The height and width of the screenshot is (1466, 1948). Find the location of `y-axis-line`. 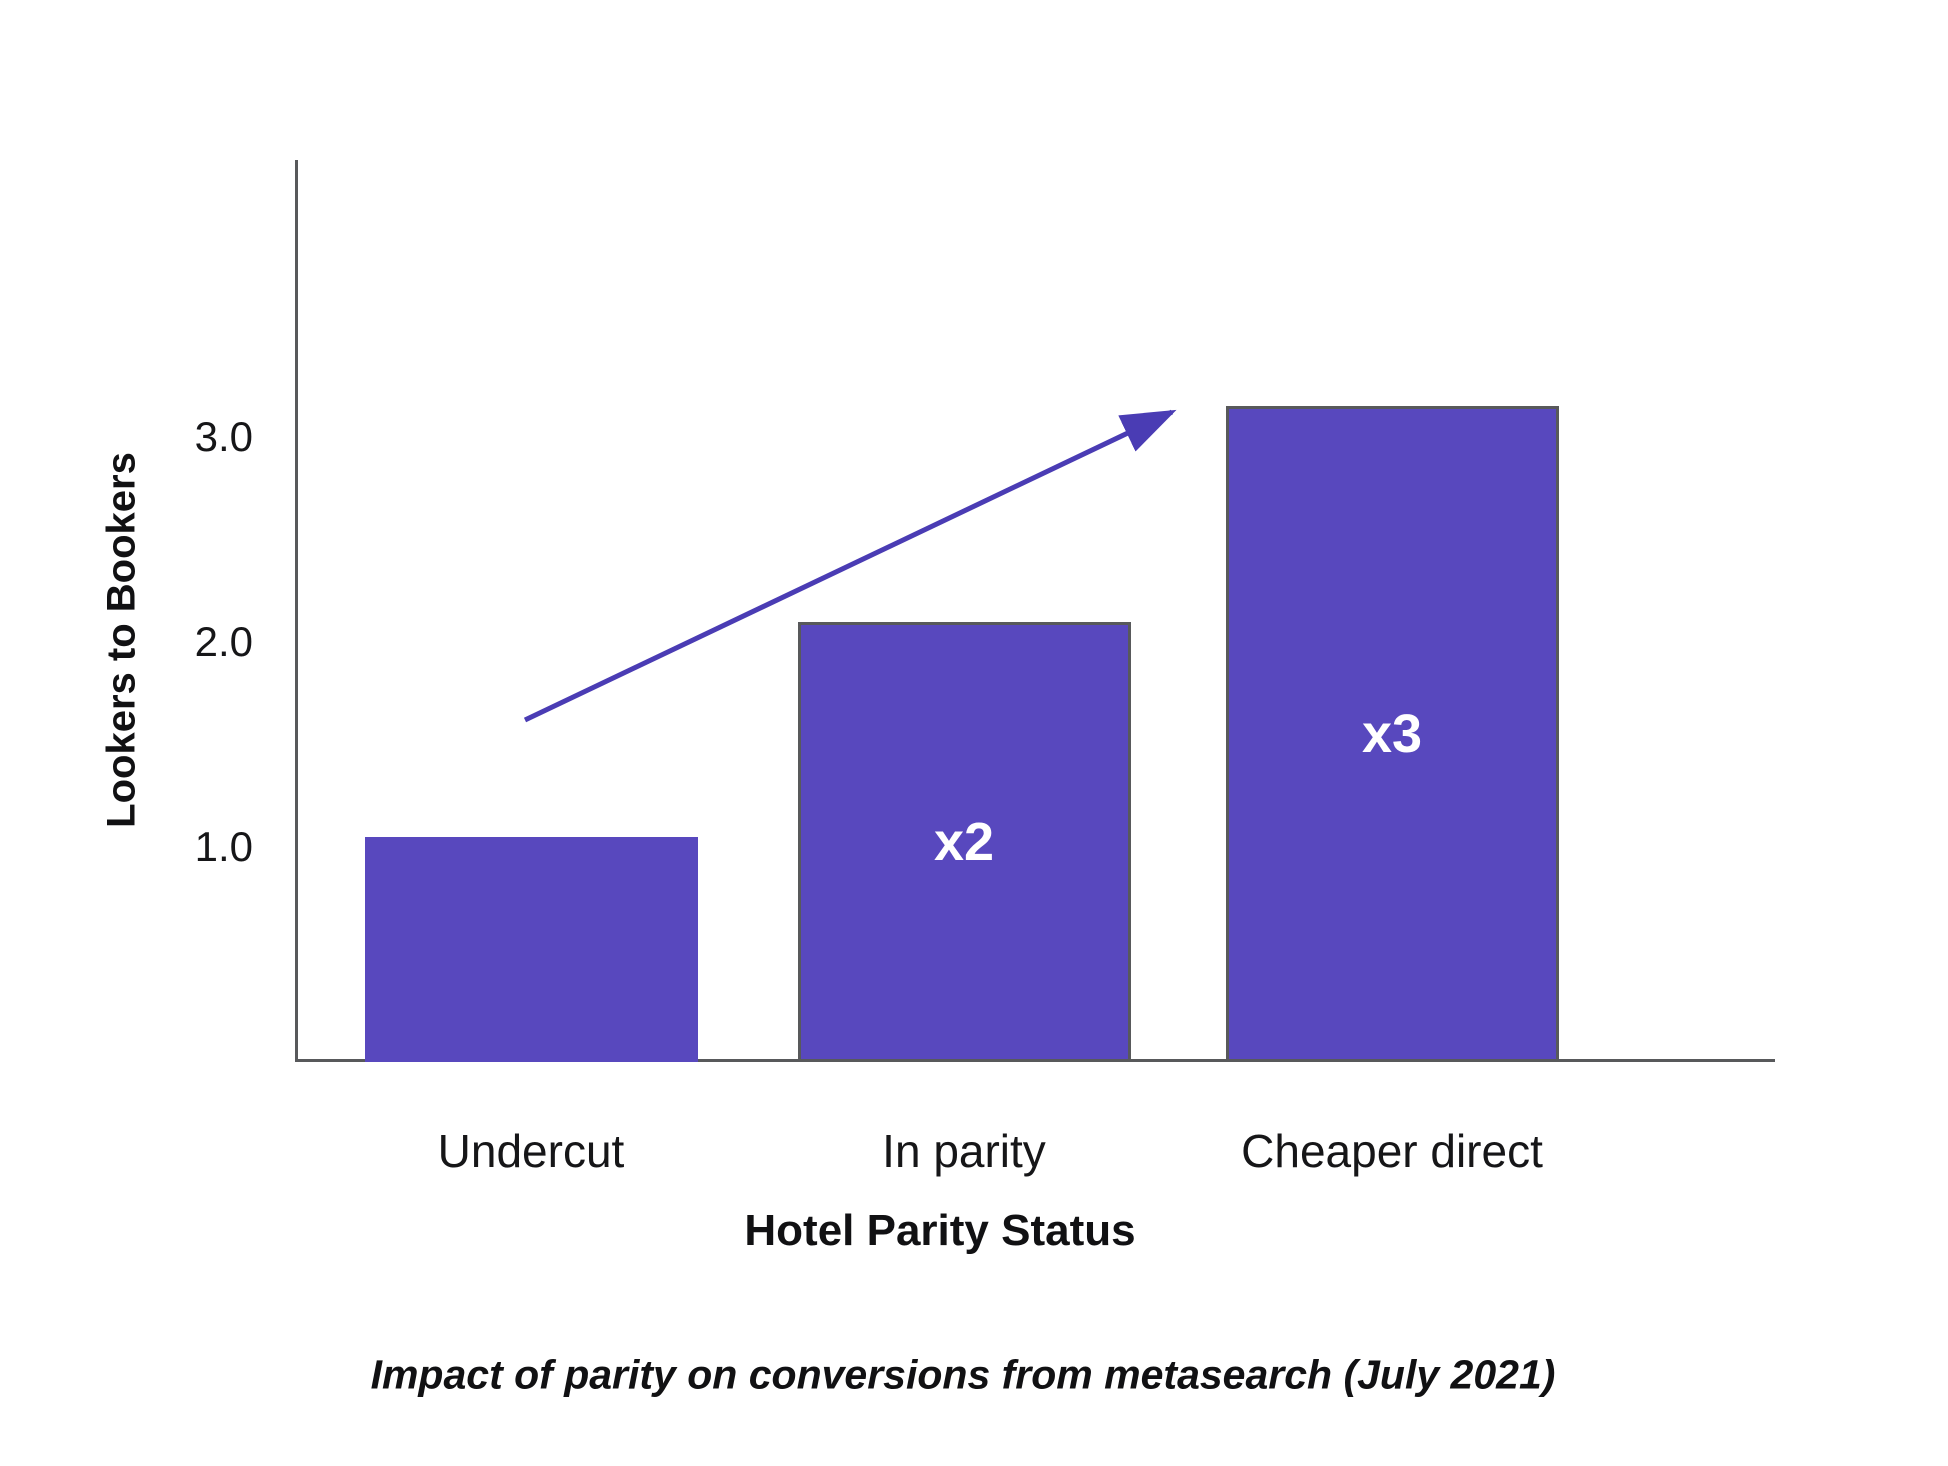

y-axis-line is located at coordinates (296, 611).